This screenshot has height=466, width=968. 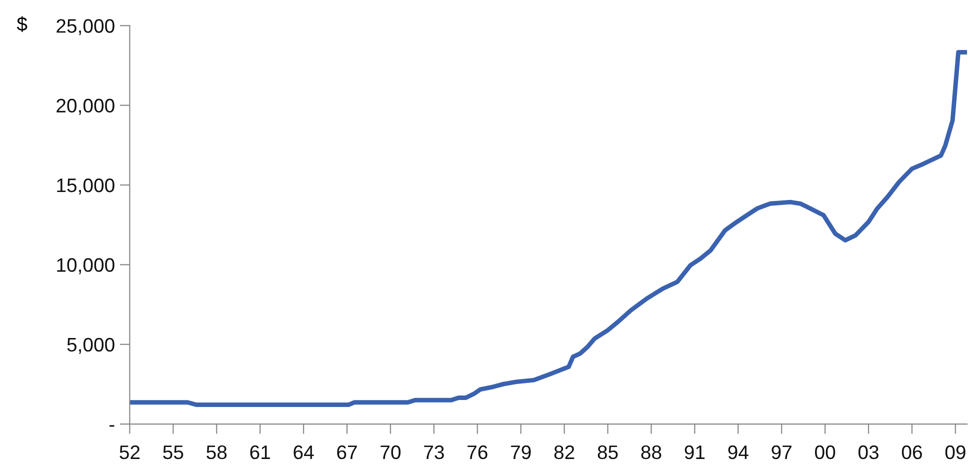 I want to click on y-tick-label: 25,000, so click(x=85, y=27).